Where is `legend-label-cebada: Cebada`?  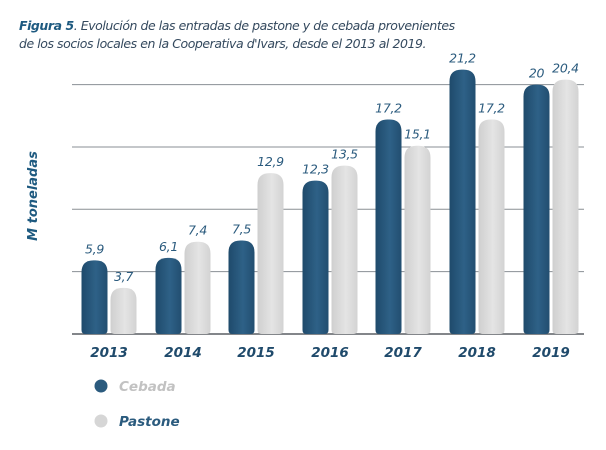 legend-label-cebada: Cebada is located at coordinates (147, 387).